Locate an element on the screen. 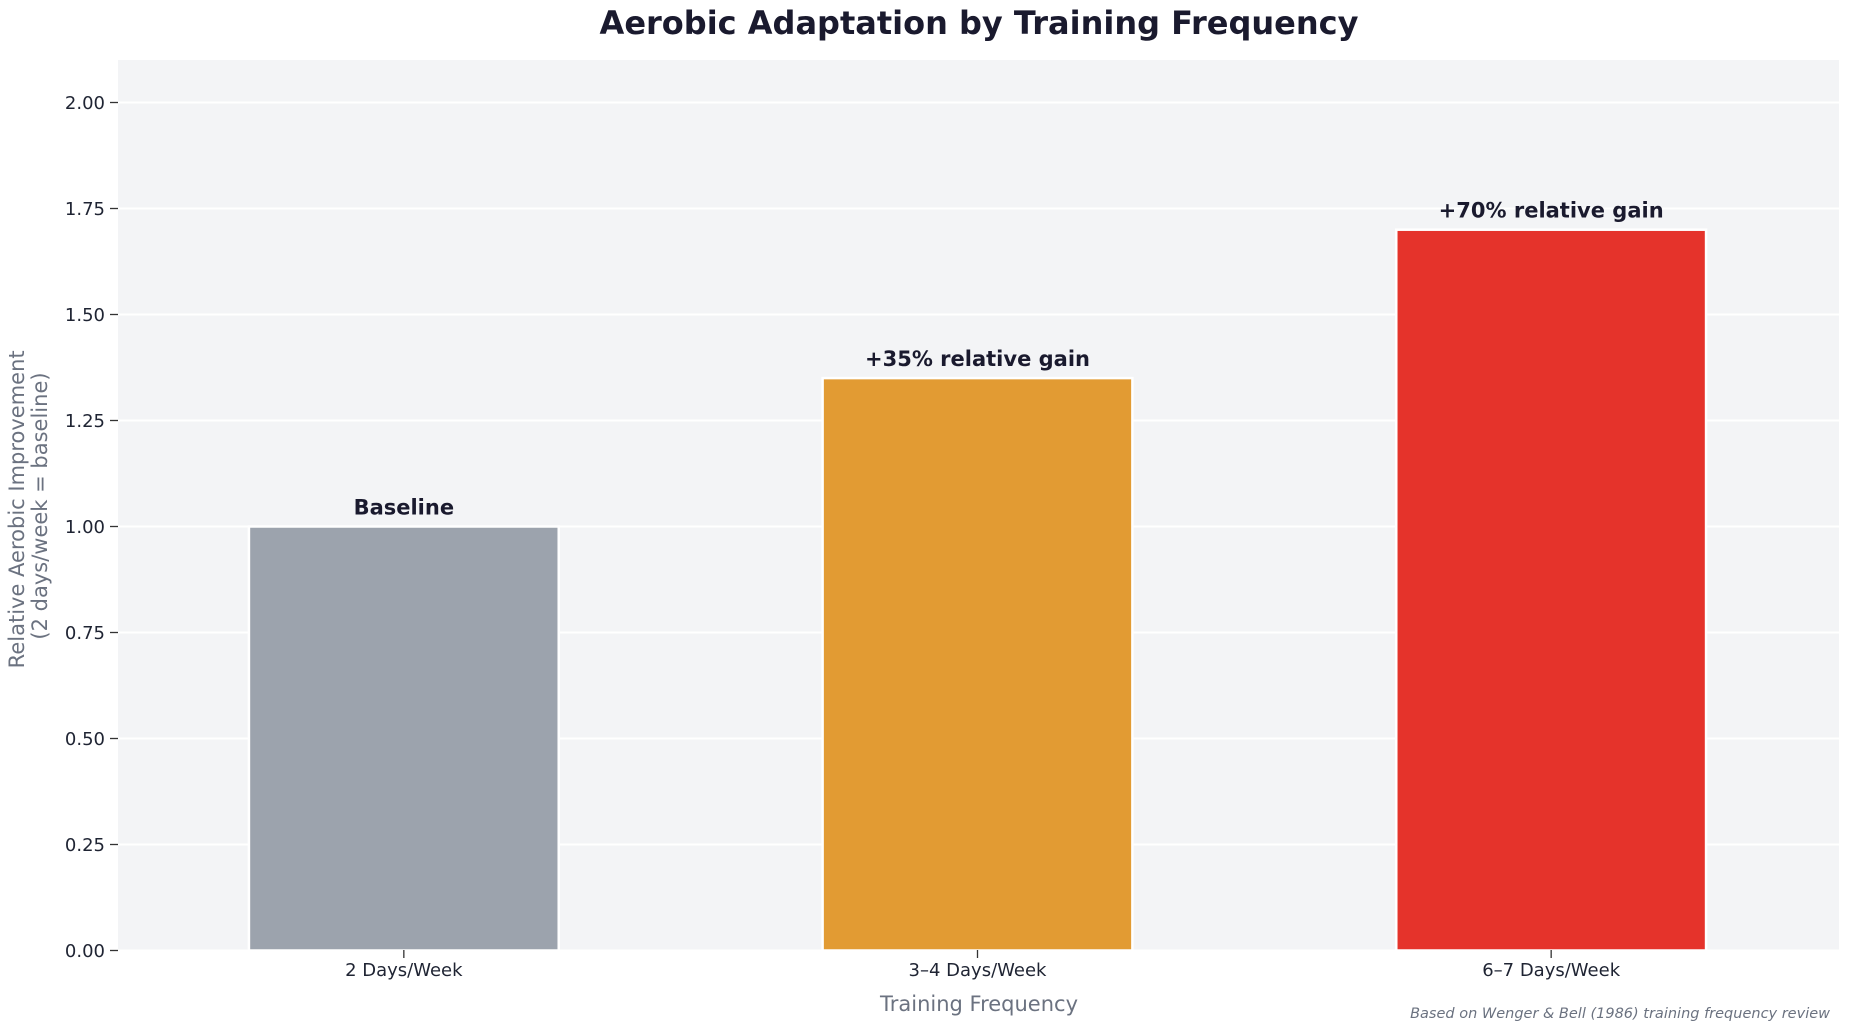  x-axis-ticks: 2 Days/Week 3–4 Days/Week 6–7 Days/Week is located at coordinates (983, 965).